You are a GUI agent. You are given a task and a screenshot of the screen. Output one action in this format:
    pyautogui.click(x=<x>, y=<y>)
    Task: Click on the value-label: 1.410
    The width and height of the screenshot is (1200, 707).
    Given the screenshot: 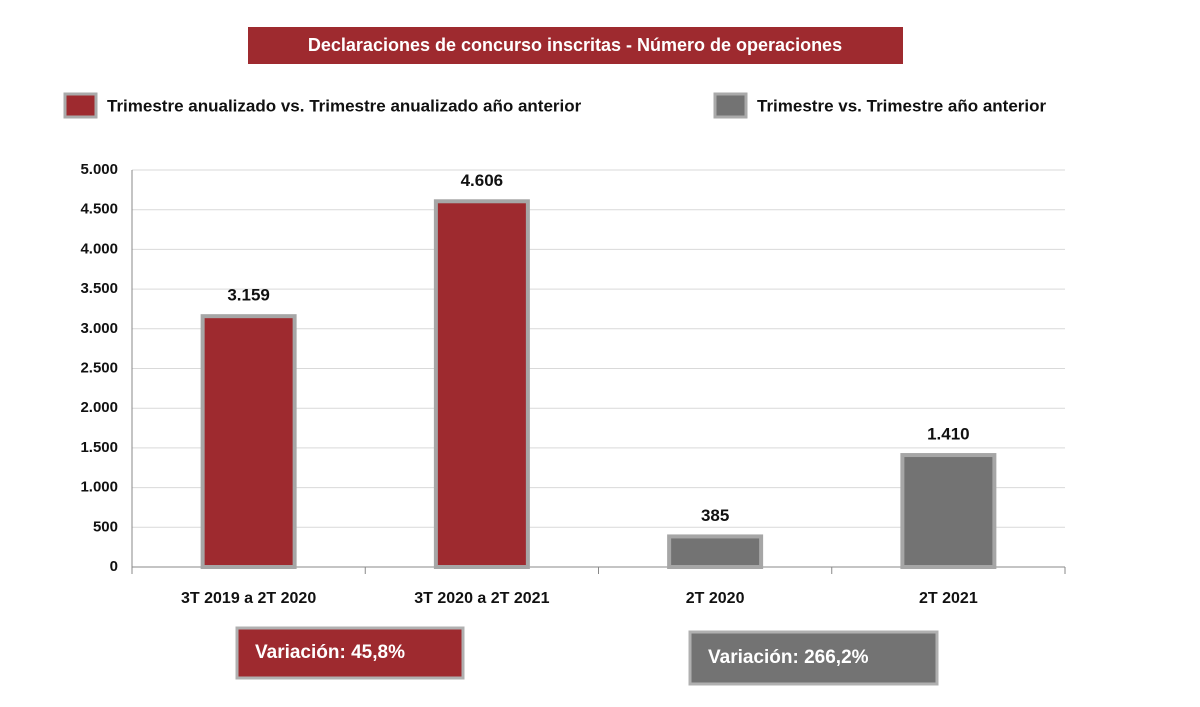 What is the action you would take?
    pyautogui.click(x=948, y=434)
    